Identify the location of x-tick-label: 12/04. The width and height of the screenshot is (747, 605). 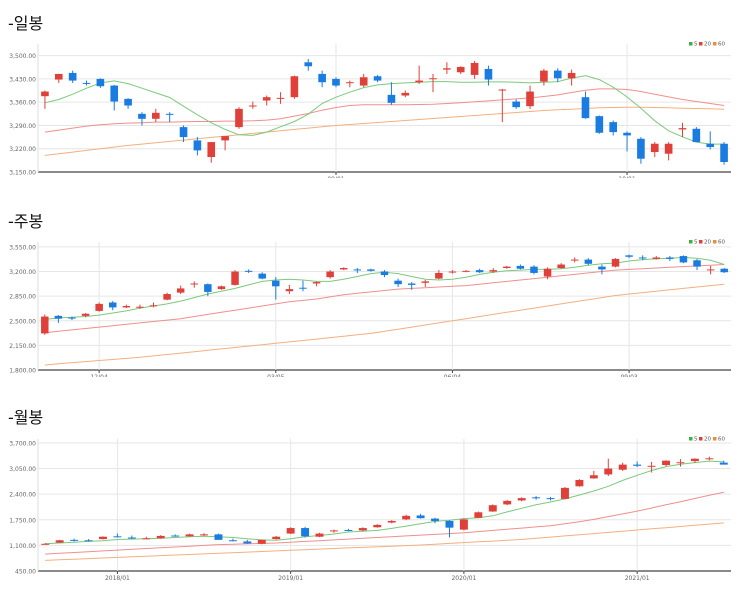
(98, 375).